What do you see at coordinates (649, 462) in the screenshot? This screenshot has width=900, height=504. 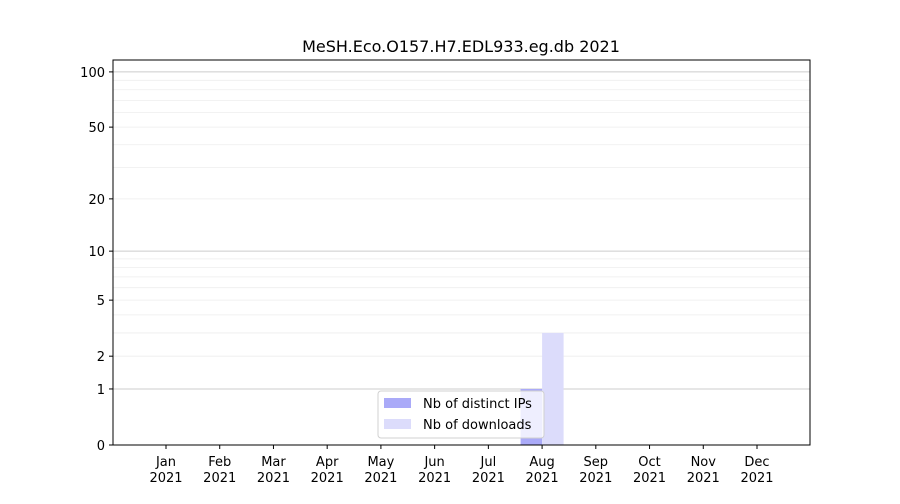 I see `x-tick-label: Oct` at bounding box center [649, 462].